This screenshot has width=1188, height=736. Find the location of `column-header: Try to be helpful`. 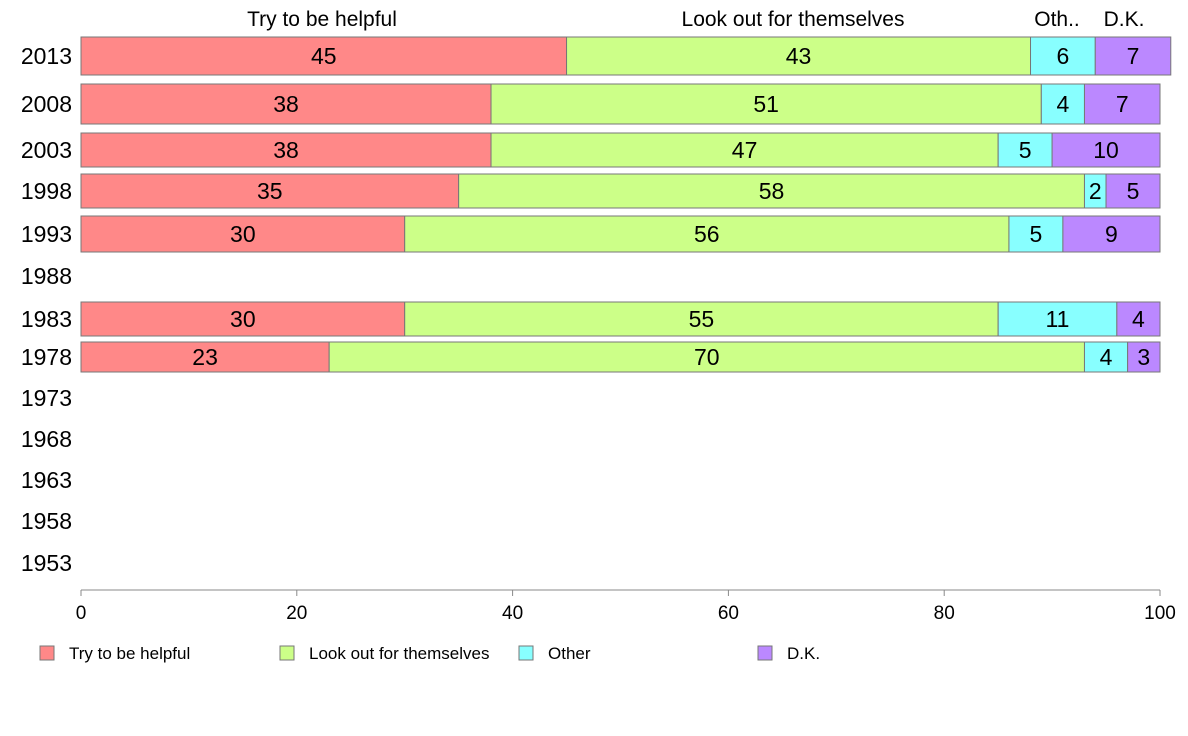

column-header: Try to be helpful is located at coordinates (322, 19).